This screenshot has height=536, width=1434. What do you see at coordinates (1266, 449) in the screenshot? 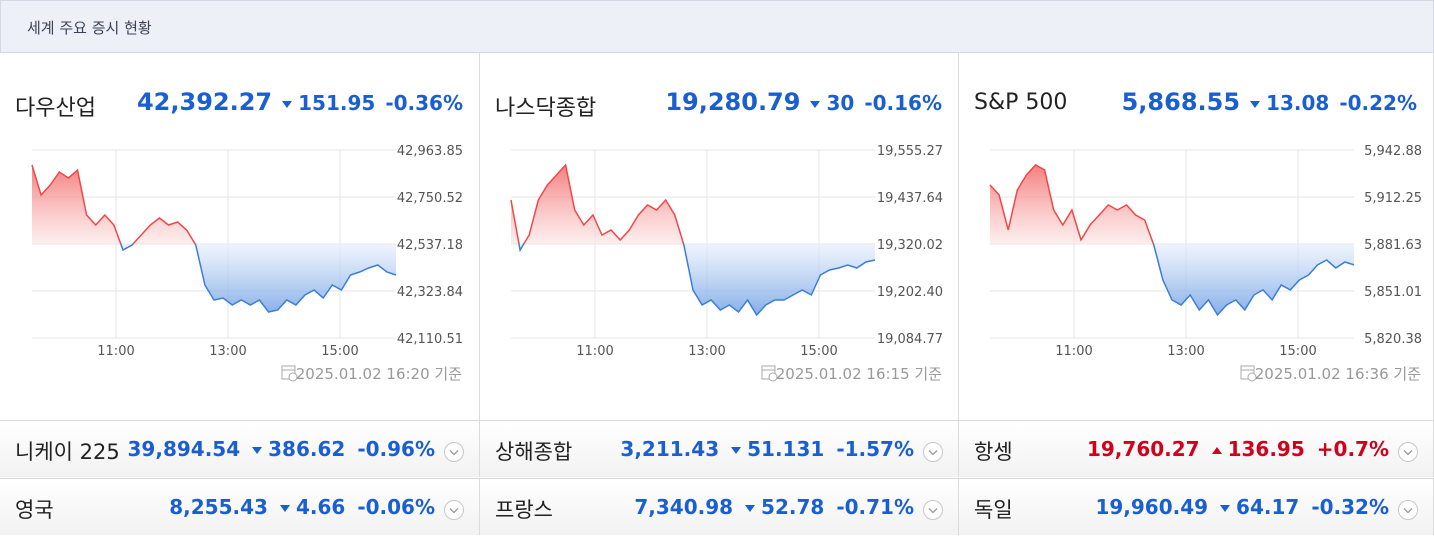
I see `index-change: 136.95` at bounding box center [1266, 449].